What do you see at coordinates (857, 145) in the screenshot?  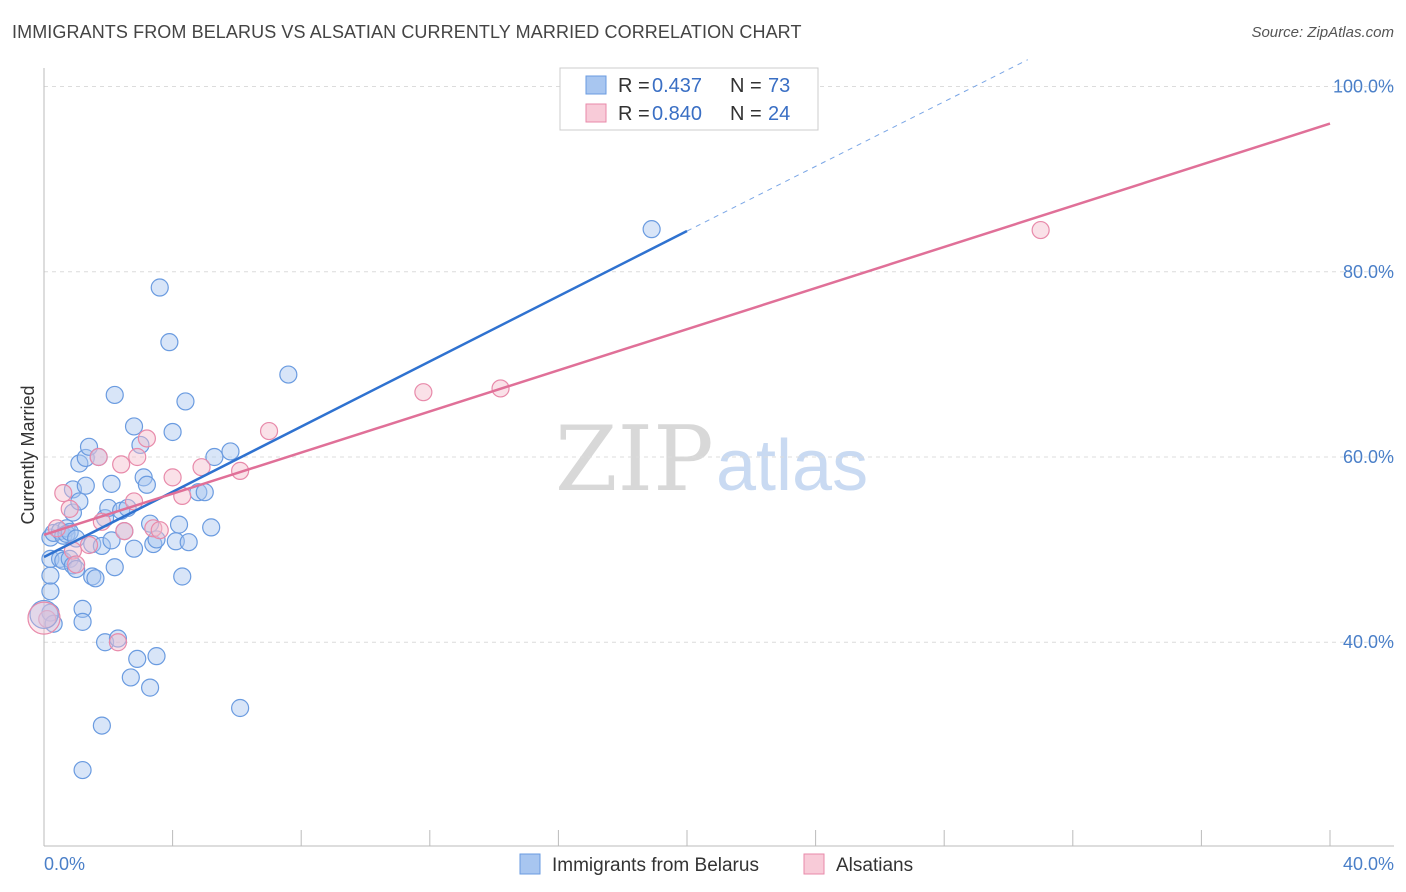 I see `belarus-trend-extension` at bounding box center [857, 145].